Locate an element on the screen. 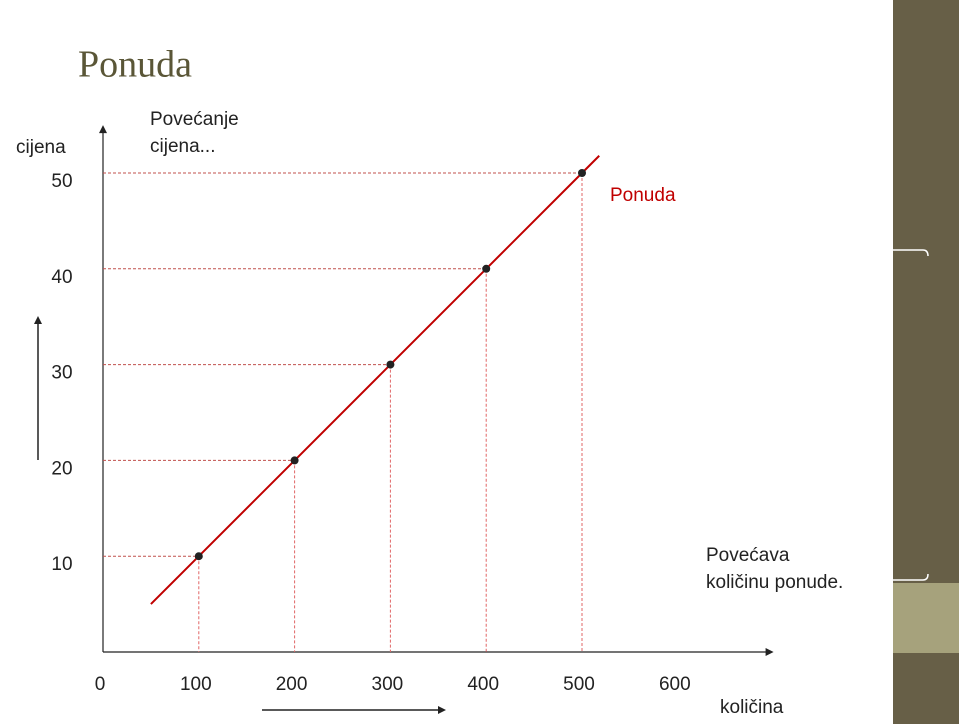 Image resolution: width=959 pixels, height=724 pixels. sidebar-block is located at coordinates (926, 618).